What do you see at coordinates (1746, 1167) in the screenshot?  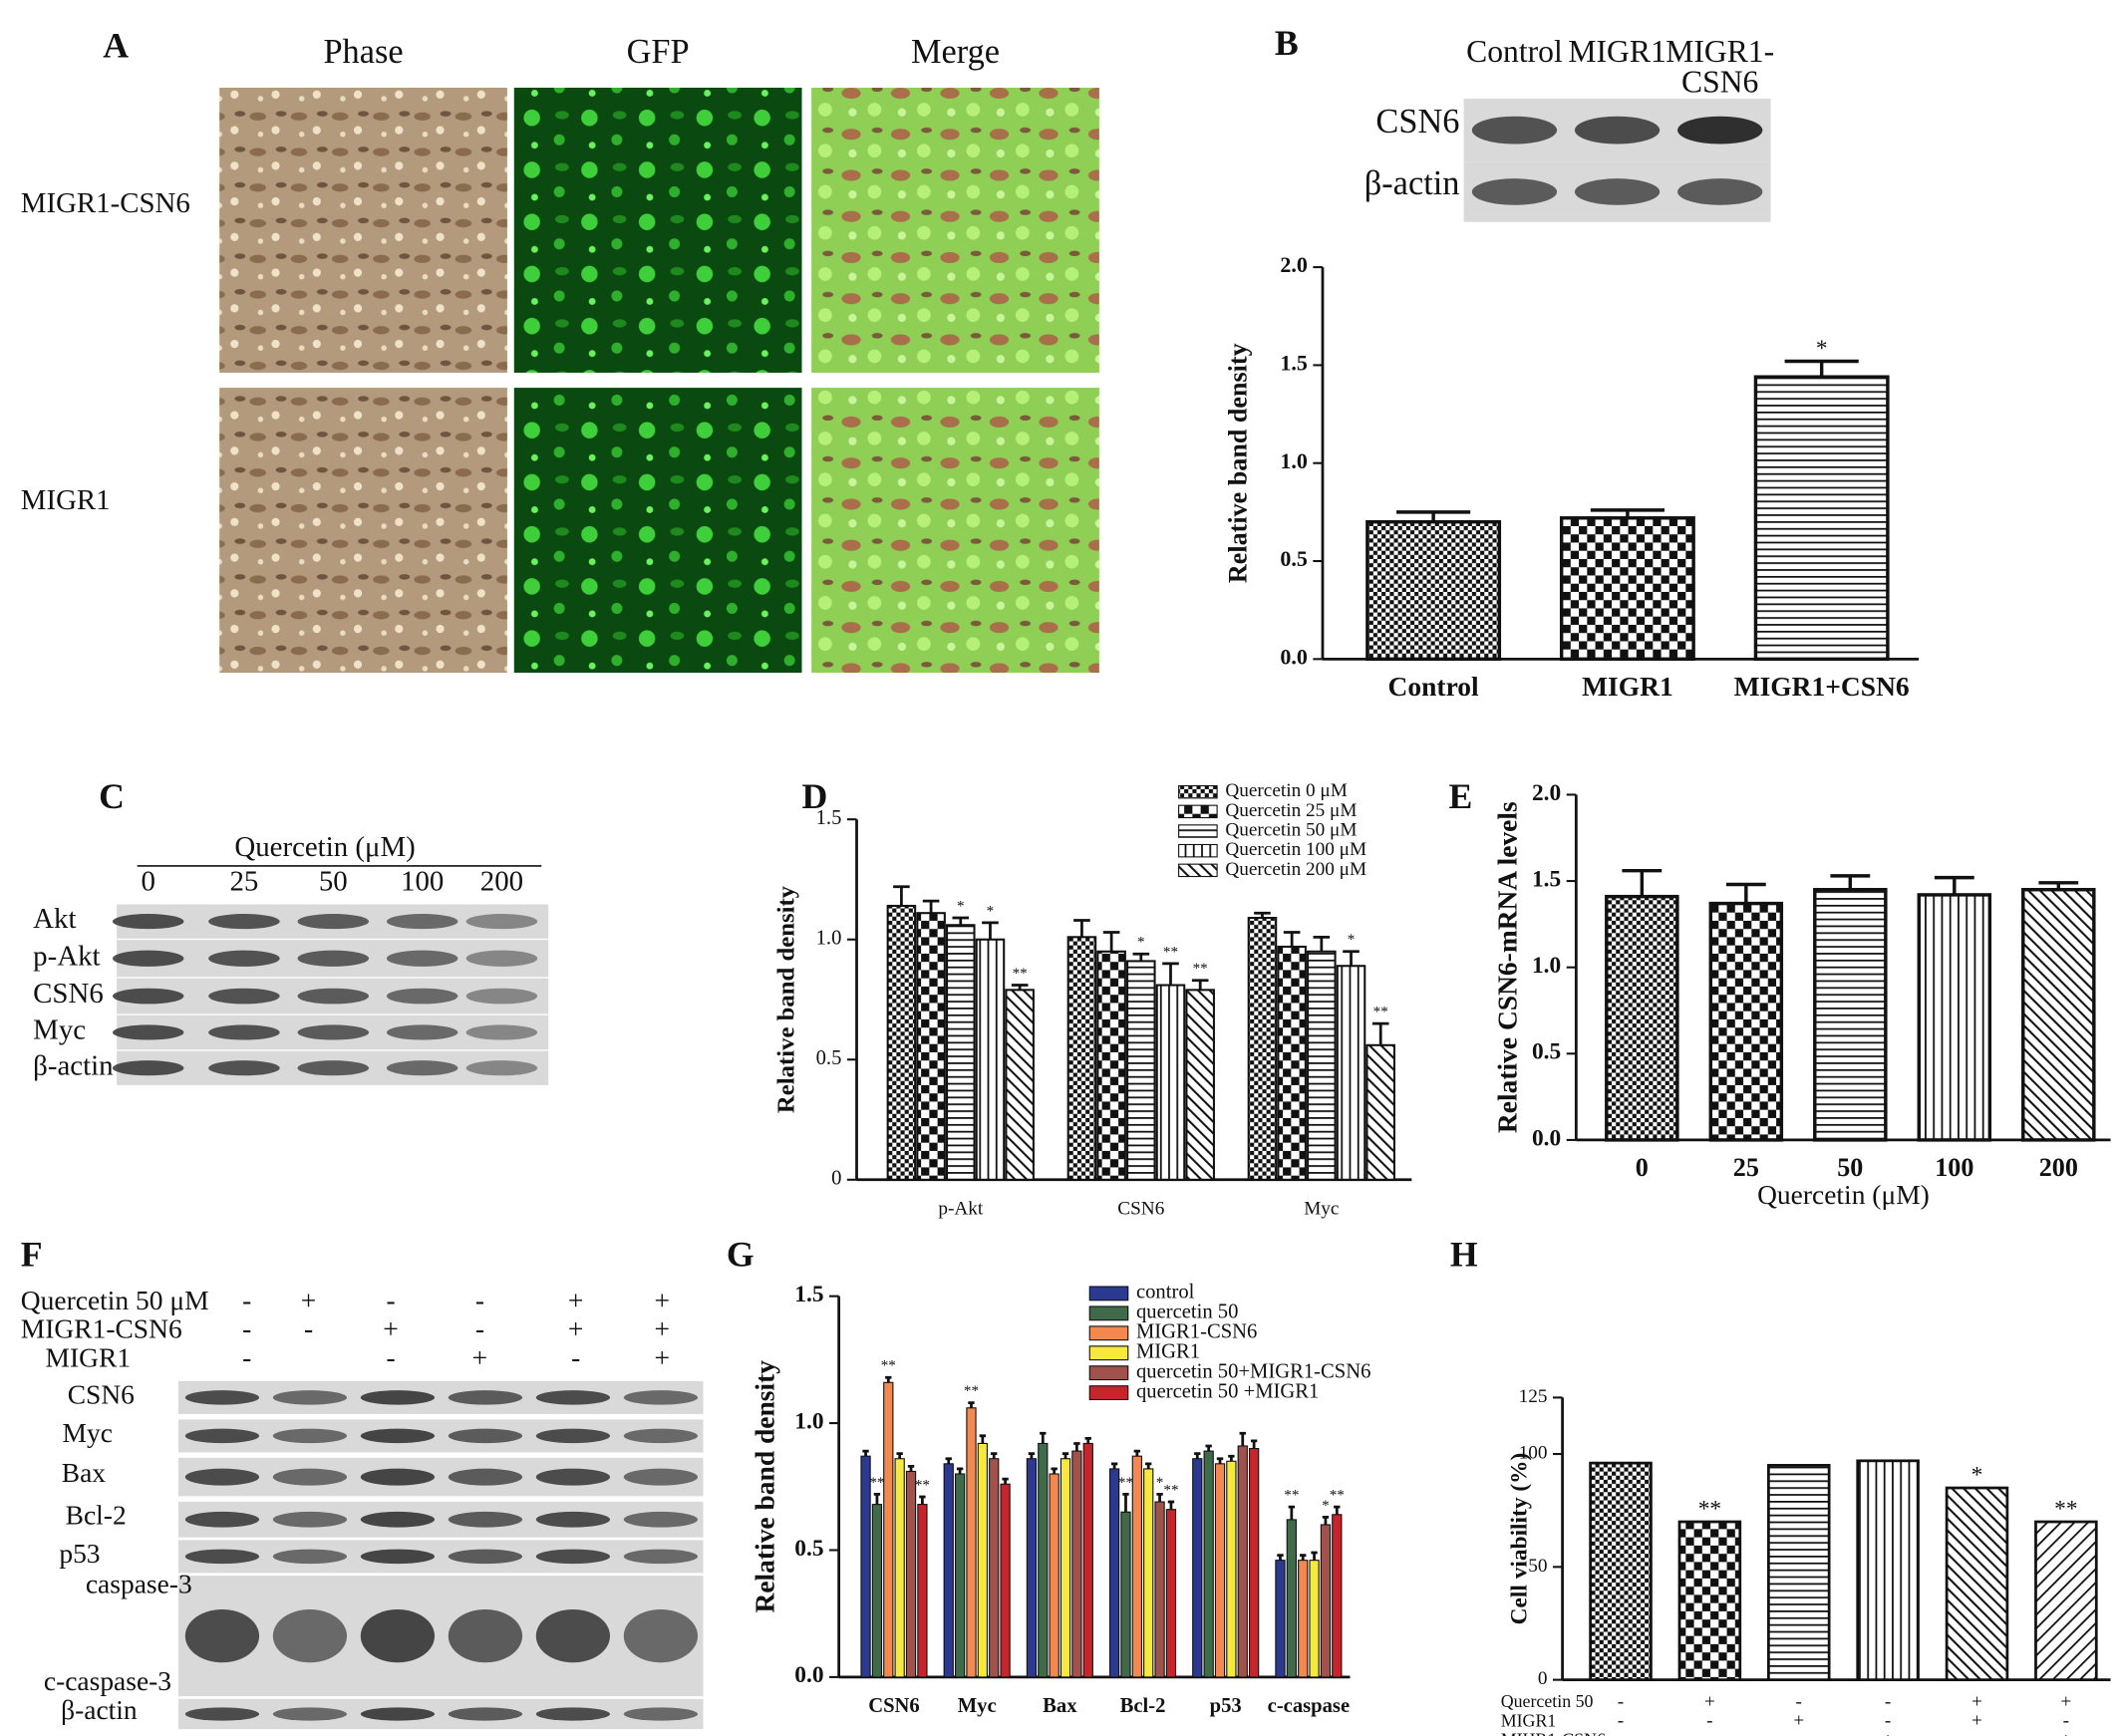 I see `x-tick-label: 25` at bounding box center [1746, 1167].